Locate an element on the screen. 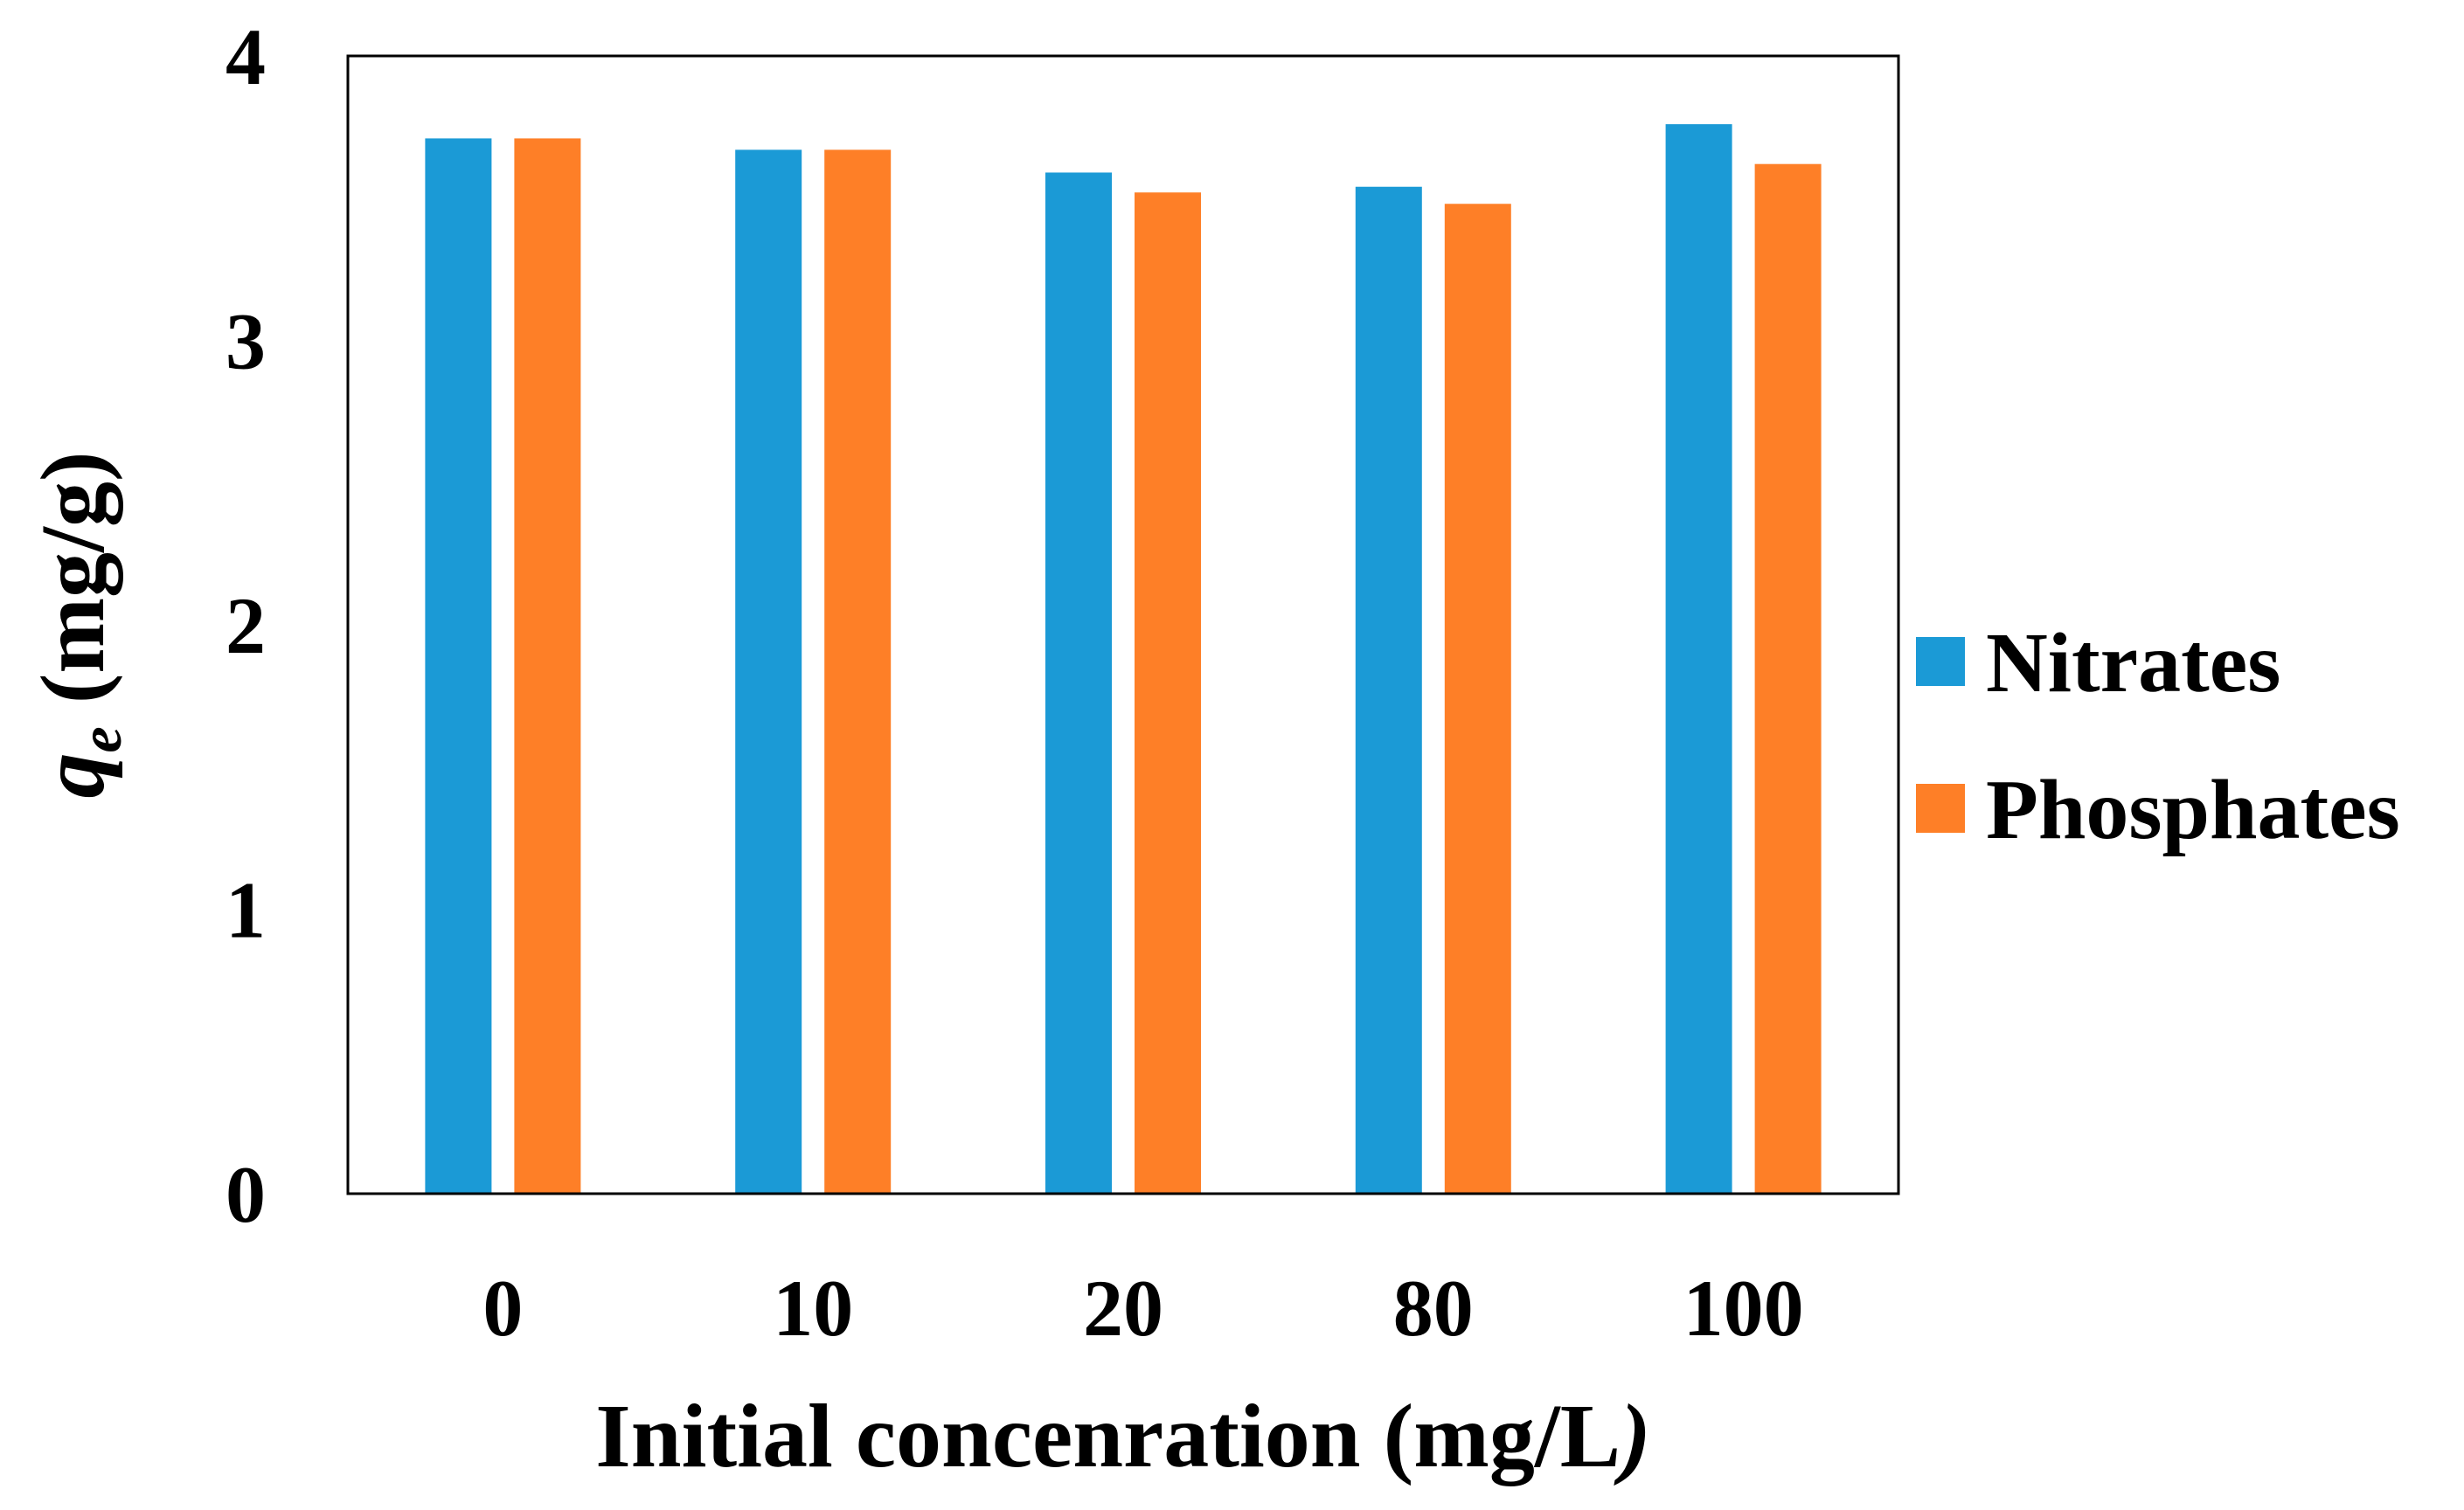  x-tick-label: 10 is located at coordinates (813, 1308).